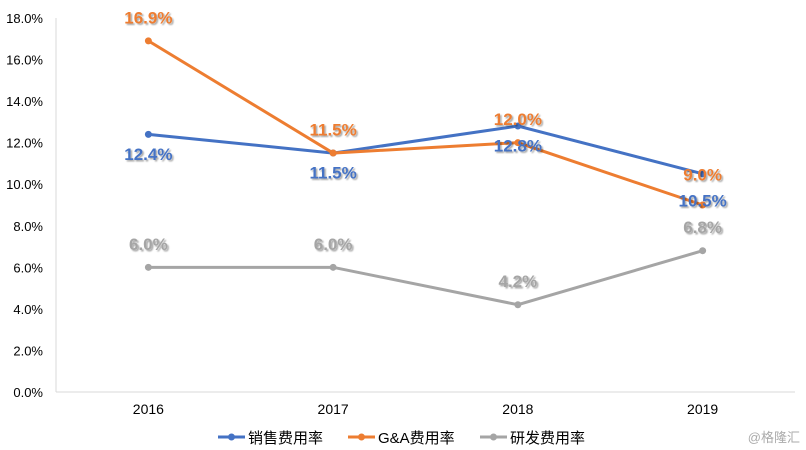 This screenshot has height=450, width=806. Describe the element at coordinates (416, 438) in the screenshot. I see `legend-label: G&A费用率` at that location.